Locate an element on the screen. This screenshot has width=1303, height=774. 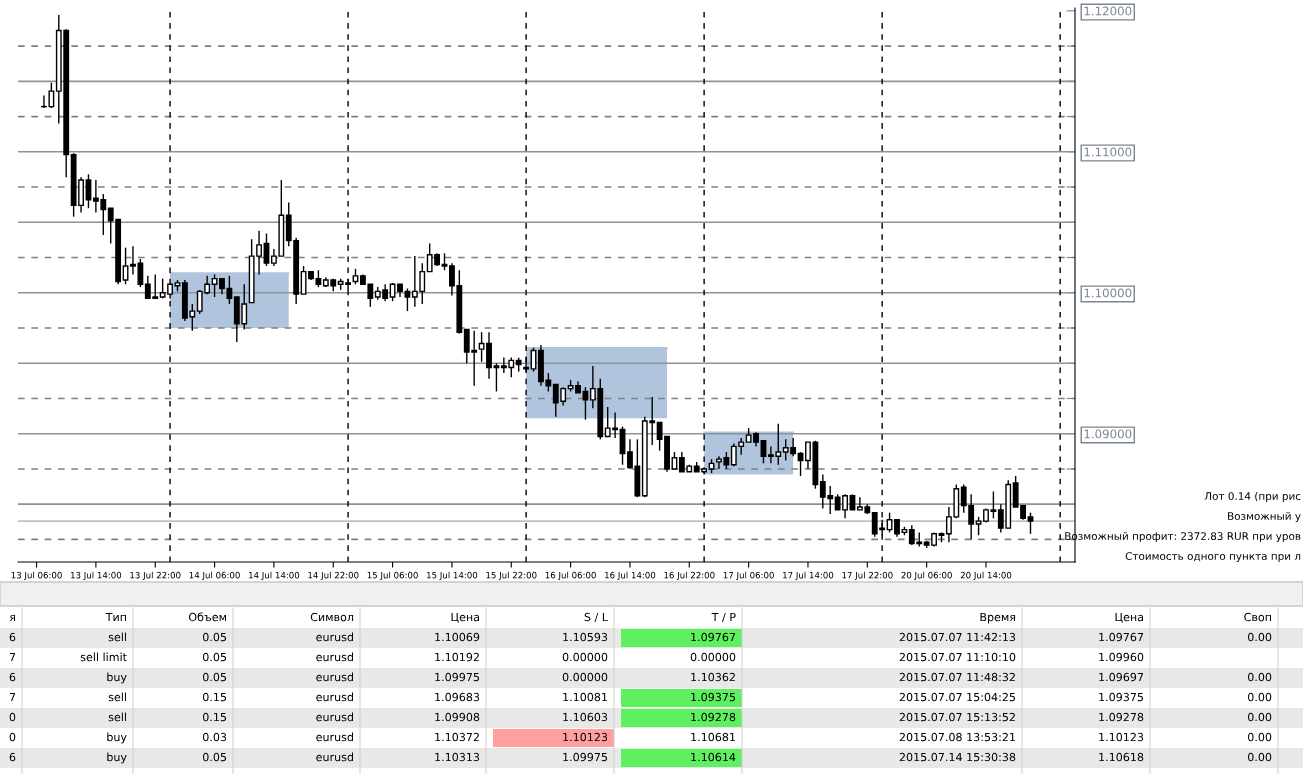
text: sell limit is located at coordinates (103, 657).